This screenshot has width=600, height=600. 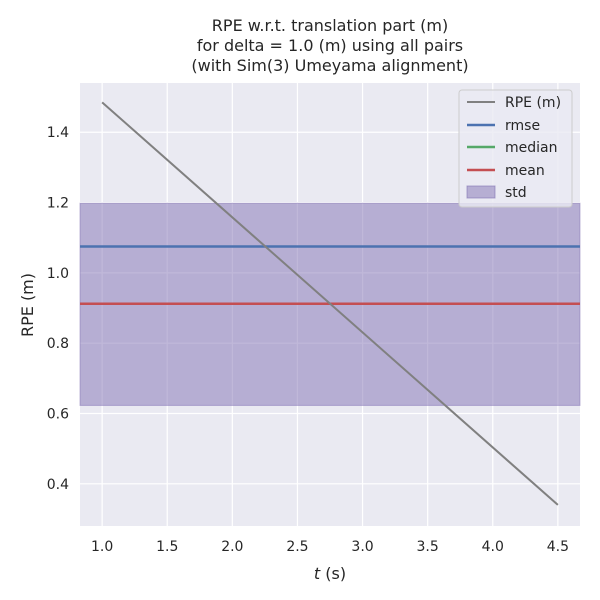 I want to click on x-axis-label: t (s), so click(x=330, y=573).